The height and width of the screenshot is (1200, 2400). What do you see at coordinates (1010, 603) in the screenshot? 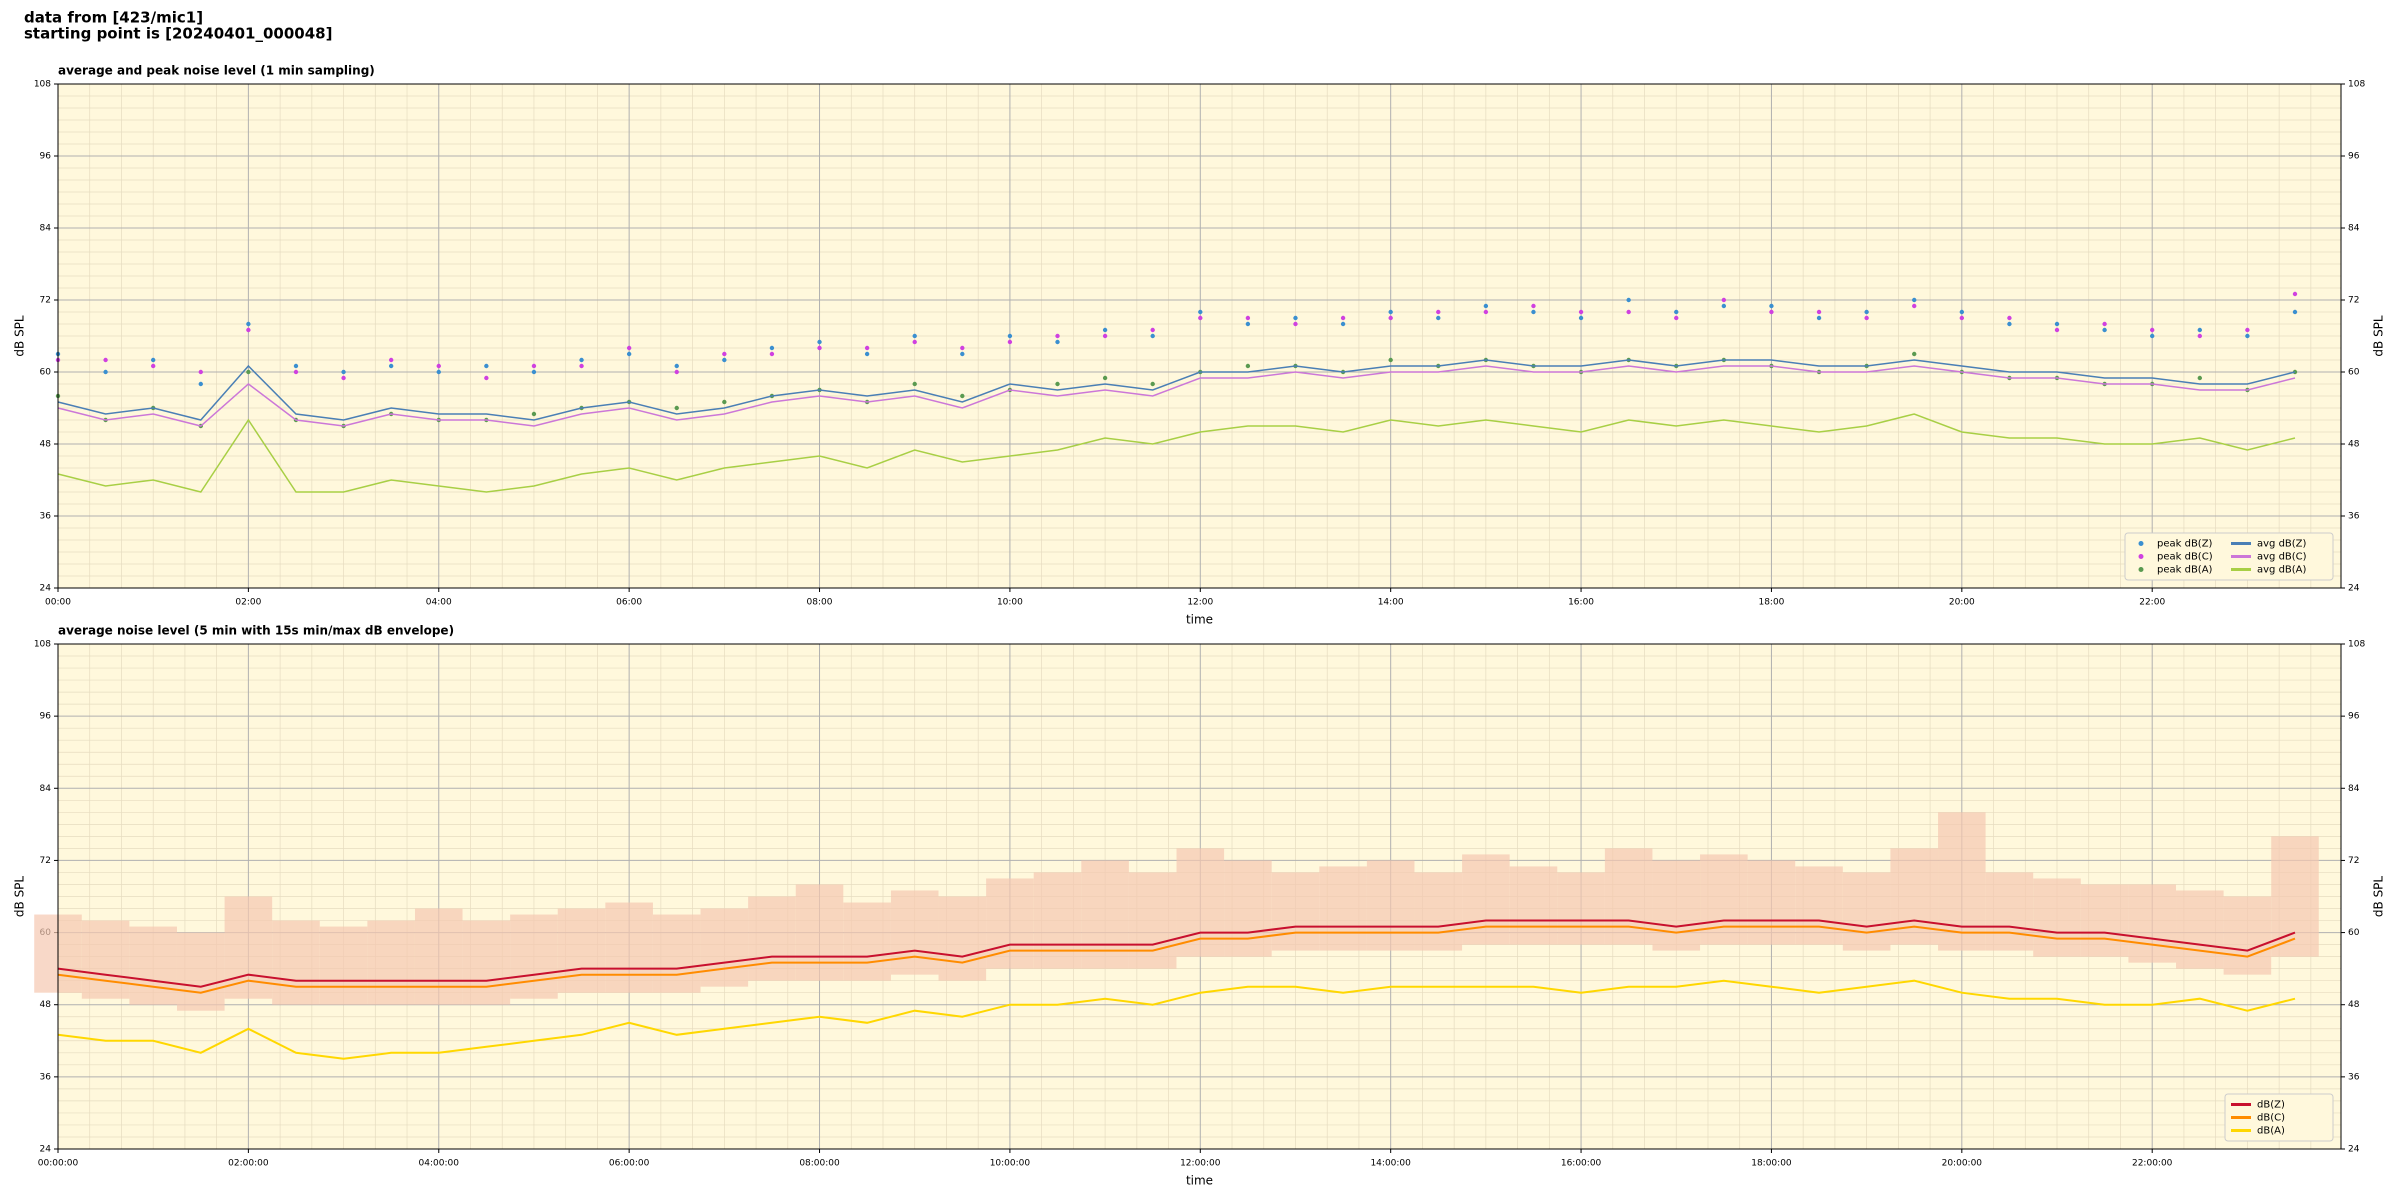
I see `x-tick-label: 10:00` at bounding box center [1010, 603].